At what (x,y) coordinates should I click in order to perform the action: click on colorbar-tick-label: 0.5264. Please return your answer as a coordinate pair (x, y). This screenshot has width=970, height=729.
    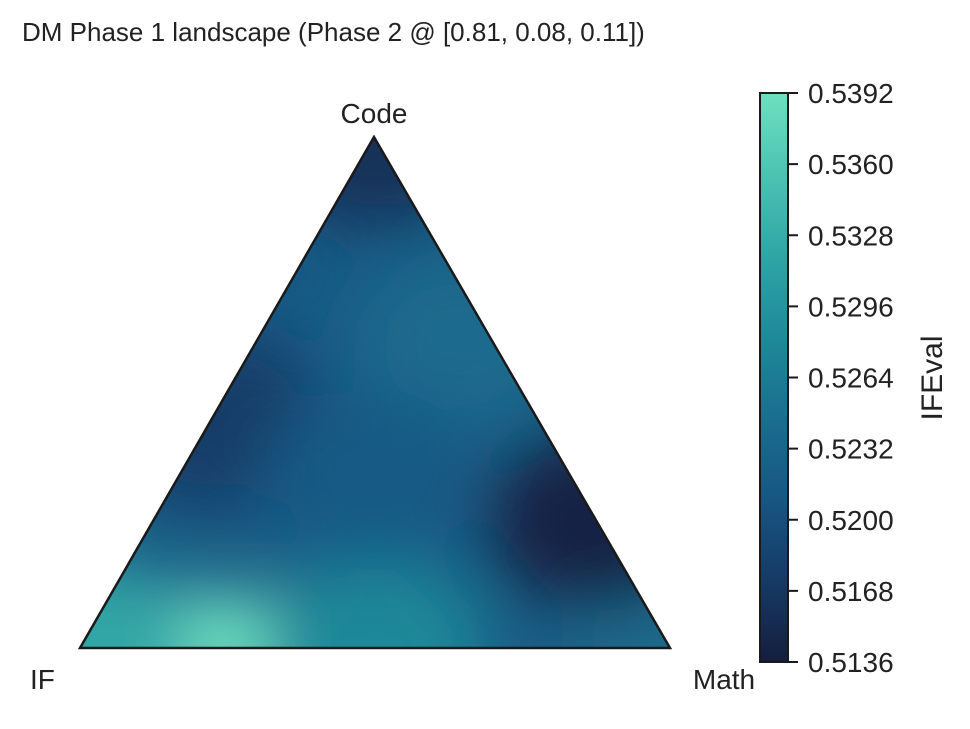
    Looking at the image, I should click on (851, 378).